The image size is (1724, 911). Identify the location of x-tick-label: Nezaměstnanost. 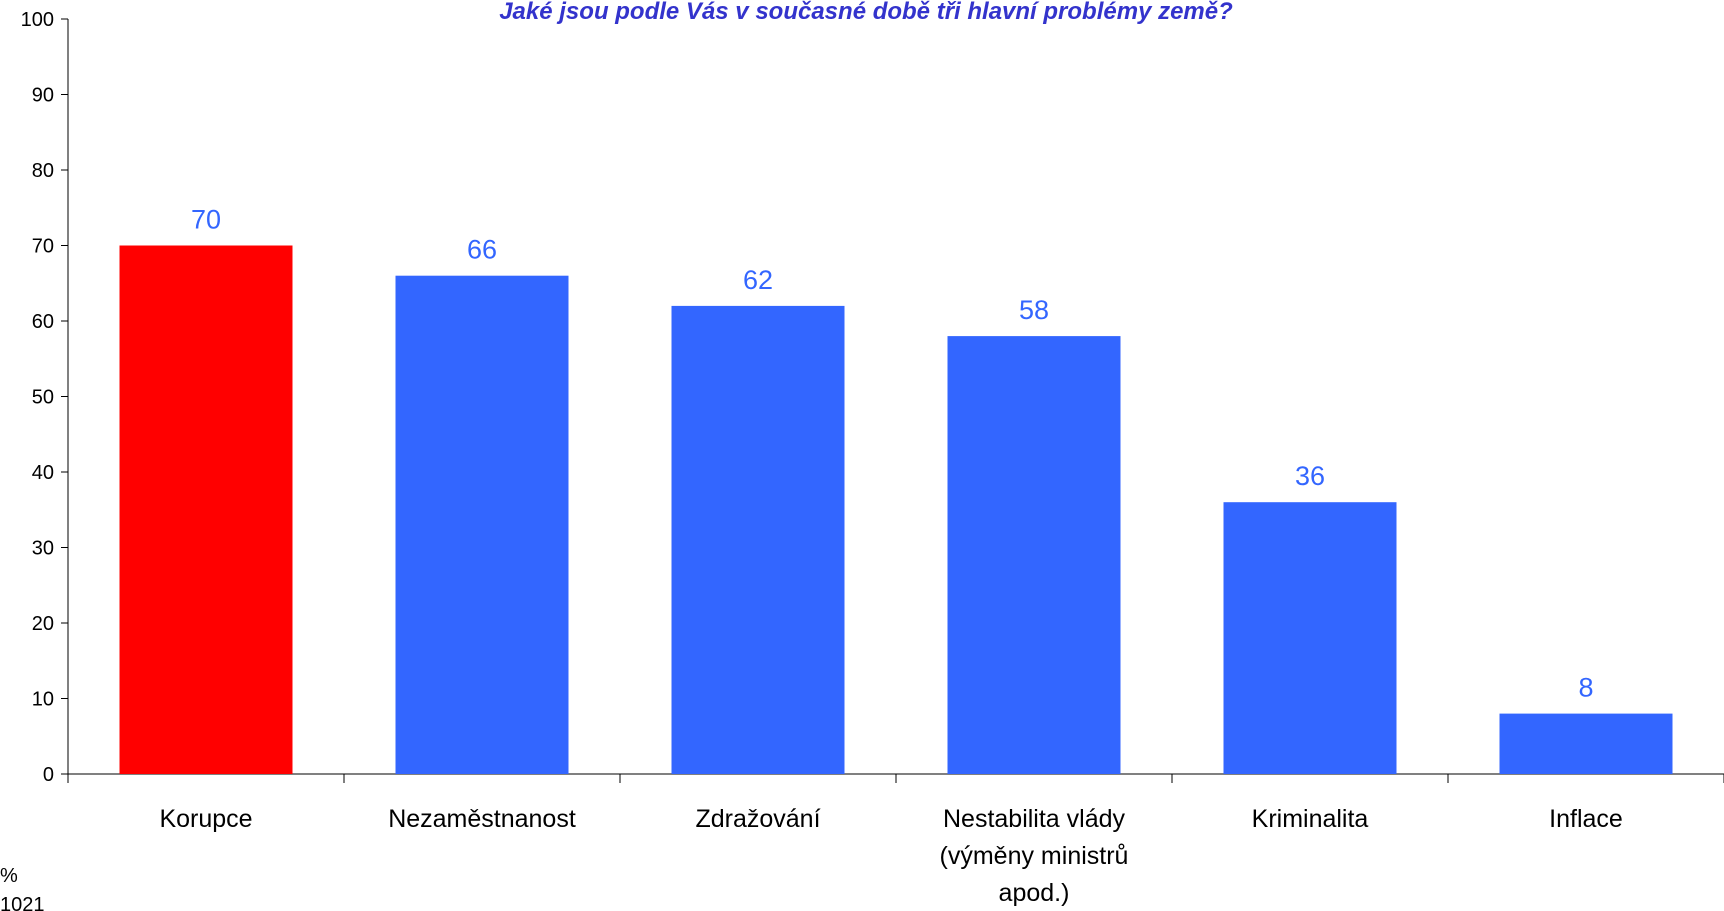
(482, 819).